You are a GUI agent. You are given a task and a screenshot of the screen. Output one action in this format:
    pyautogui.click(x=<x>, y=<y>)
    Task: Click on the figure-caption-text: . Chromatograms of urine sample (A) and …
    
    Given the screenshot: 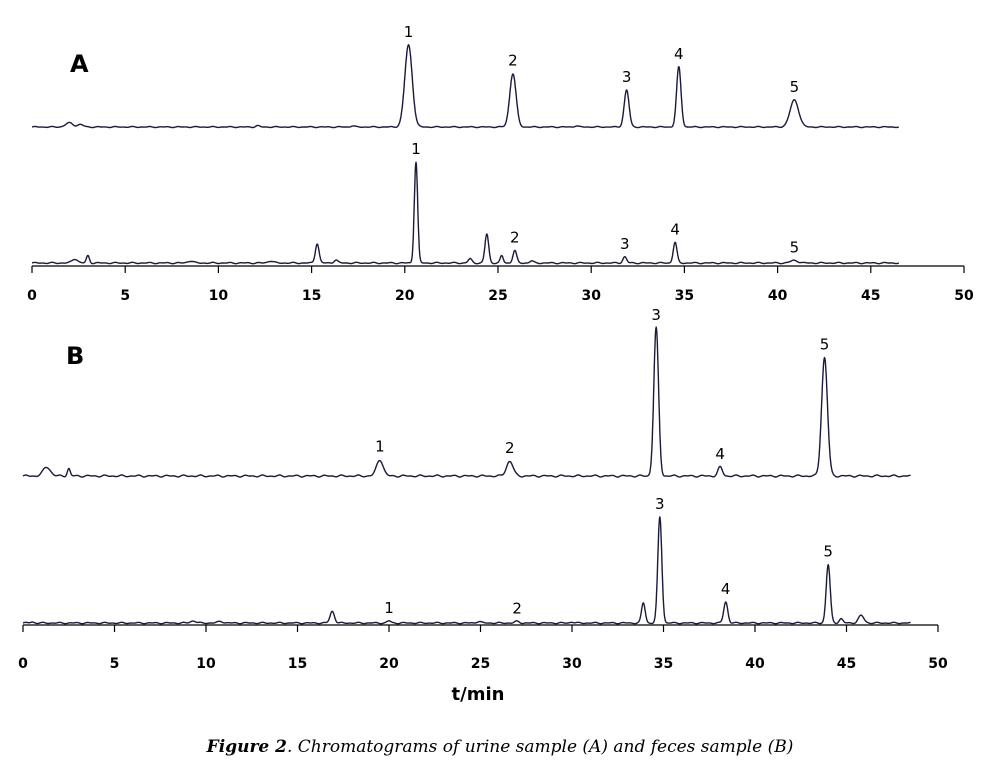 What is the action you would take?
    pyautogui.click(x=540, y=747)
    